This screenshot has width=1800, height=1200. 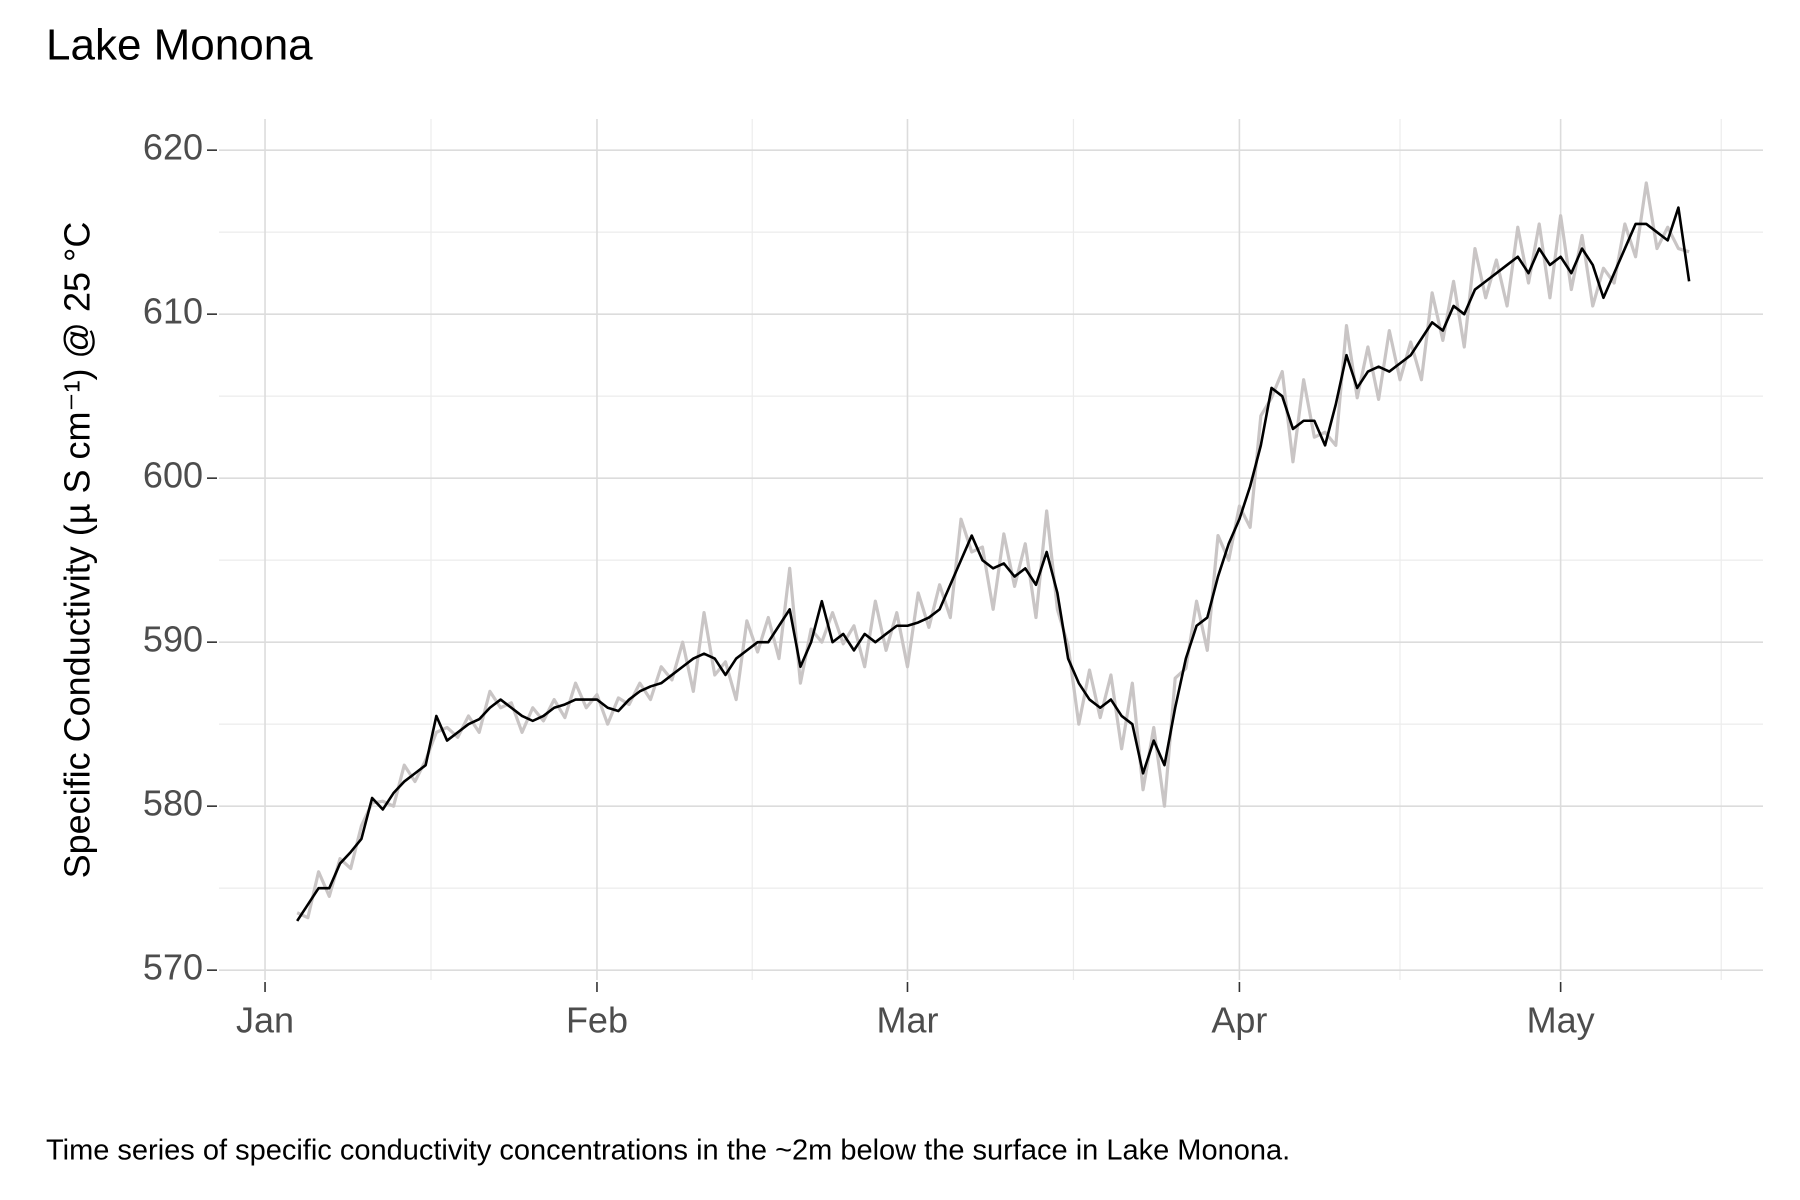 What do you see at coordinates (77, 550) in the screenshot?
I see `y-axis-title: Specific Conductivity (µ S cm⁻¹) @ 25 °C` at bounding box center [77, 550].